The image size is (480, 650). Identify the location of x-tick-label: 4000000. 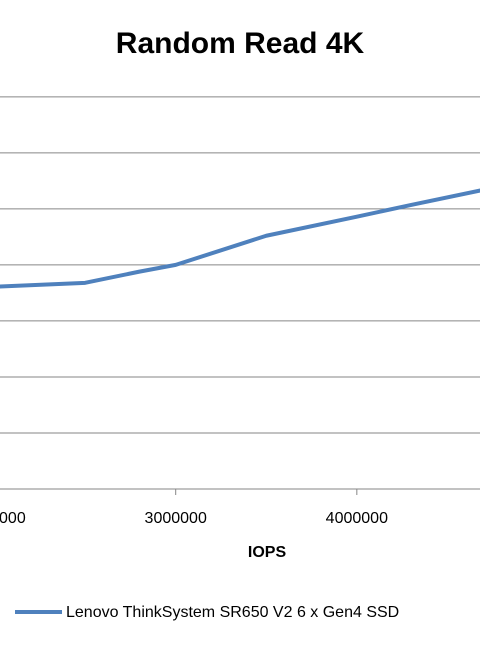
(357, 518).